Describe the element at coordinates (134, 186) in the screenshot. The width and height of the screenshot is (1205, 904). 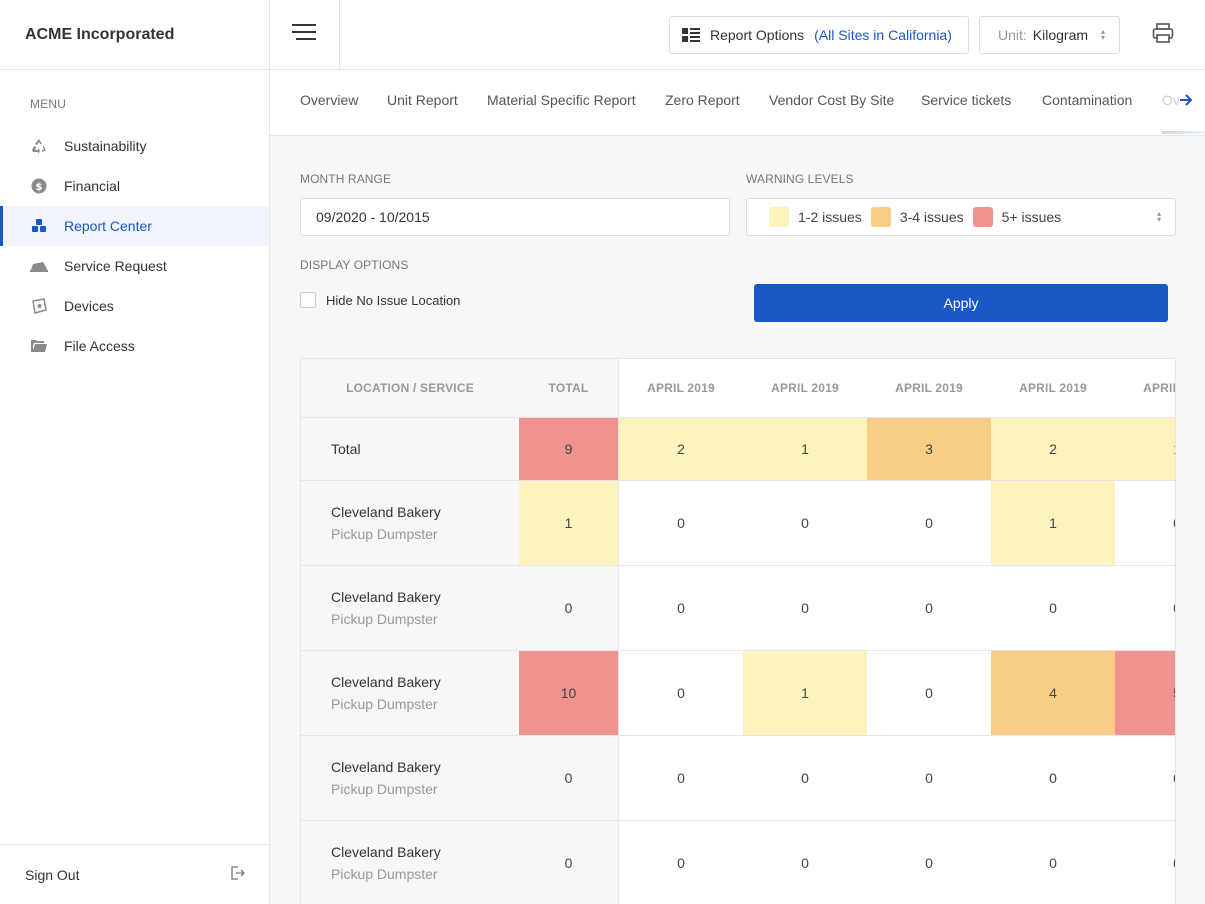
I see `sidebar-item-financial: $ Financial` at that location.